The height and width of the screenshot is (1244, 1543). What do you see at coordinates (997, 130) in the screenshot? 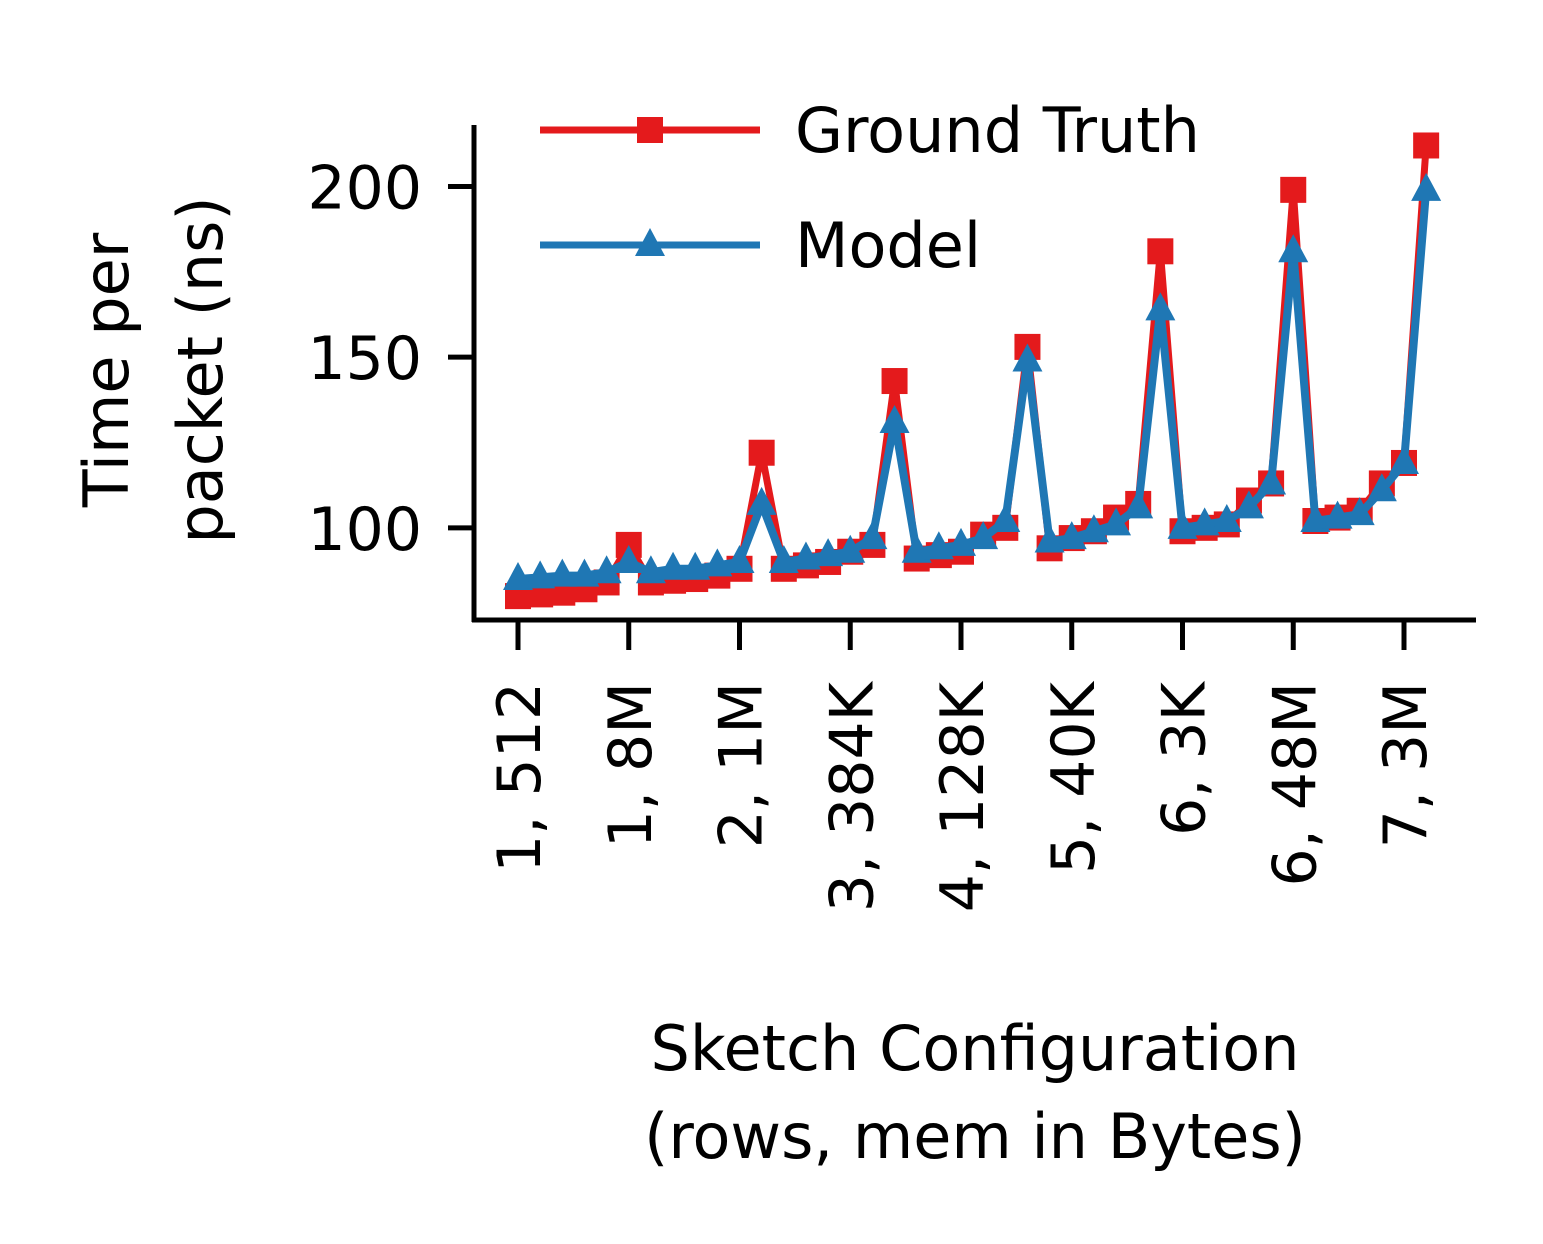
I see `legend-label: Ground Truth` at bounding box center [997, 130].